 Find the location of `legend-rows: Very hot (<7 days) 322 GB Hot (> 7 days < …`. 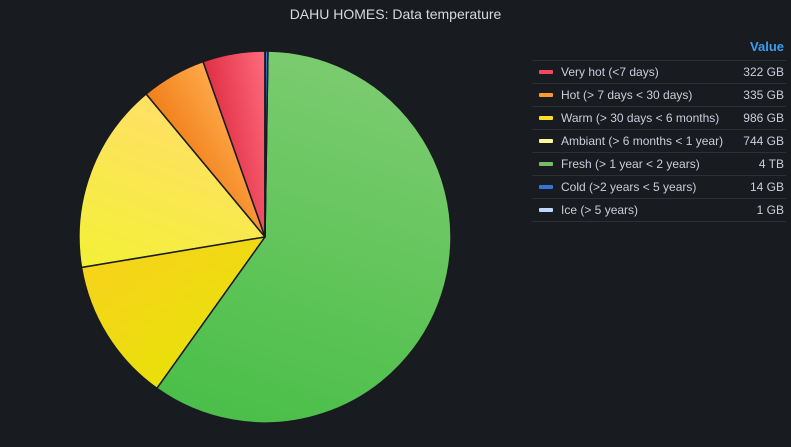

legend-rows: Very hot (<7 days) 322 GB Hot (> 7 days < … is located at coordinates (659, 141).